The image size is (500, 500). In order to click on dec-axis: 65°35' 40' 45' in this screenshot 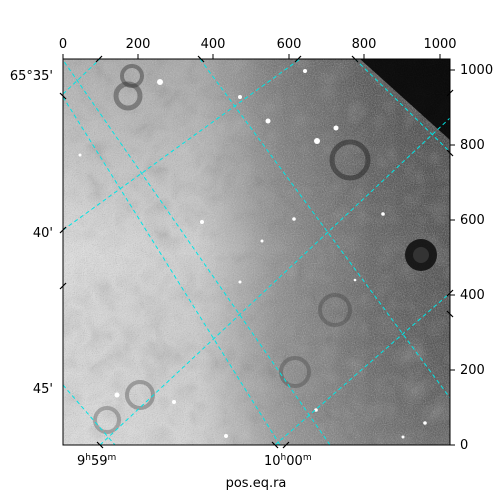, I will do `click(31, 233)`.